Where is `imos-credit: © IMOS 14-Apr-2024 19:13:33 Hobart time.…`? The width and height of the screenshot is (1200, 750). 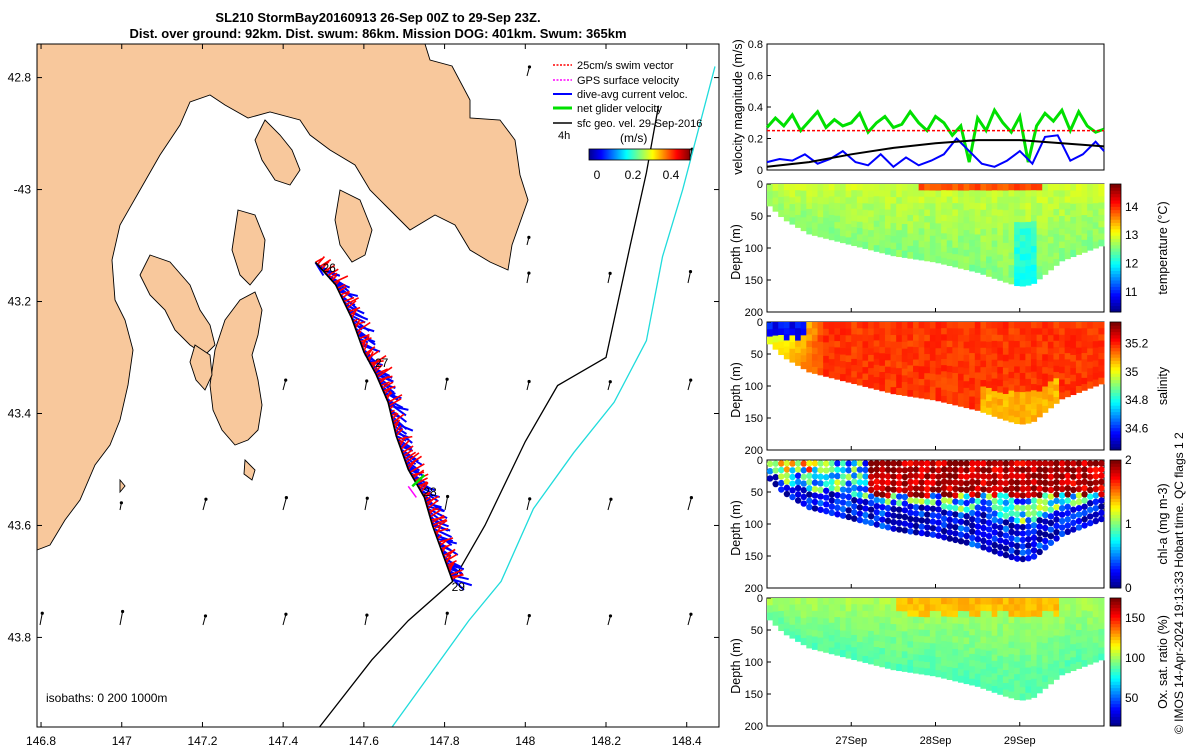 imos-credit: © IMOS 14-Apr-2024 19:13:33 Hobart time.… is located at coordinates (1179, 583).